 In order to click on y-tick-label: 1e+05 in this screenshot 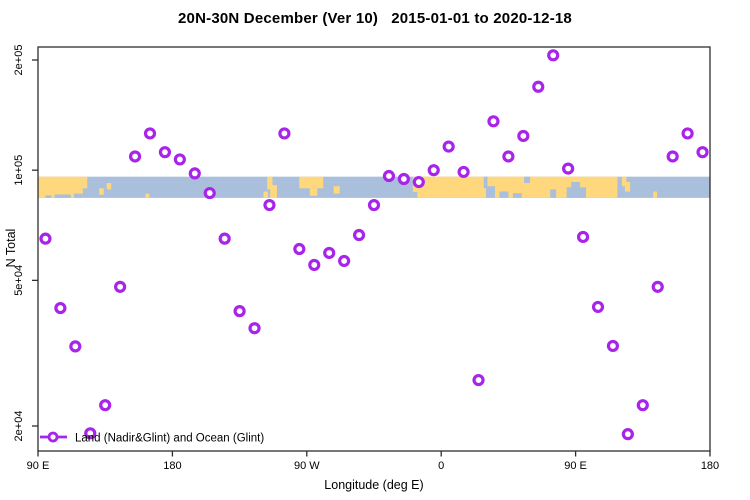, I will do `click(19, 170)`.